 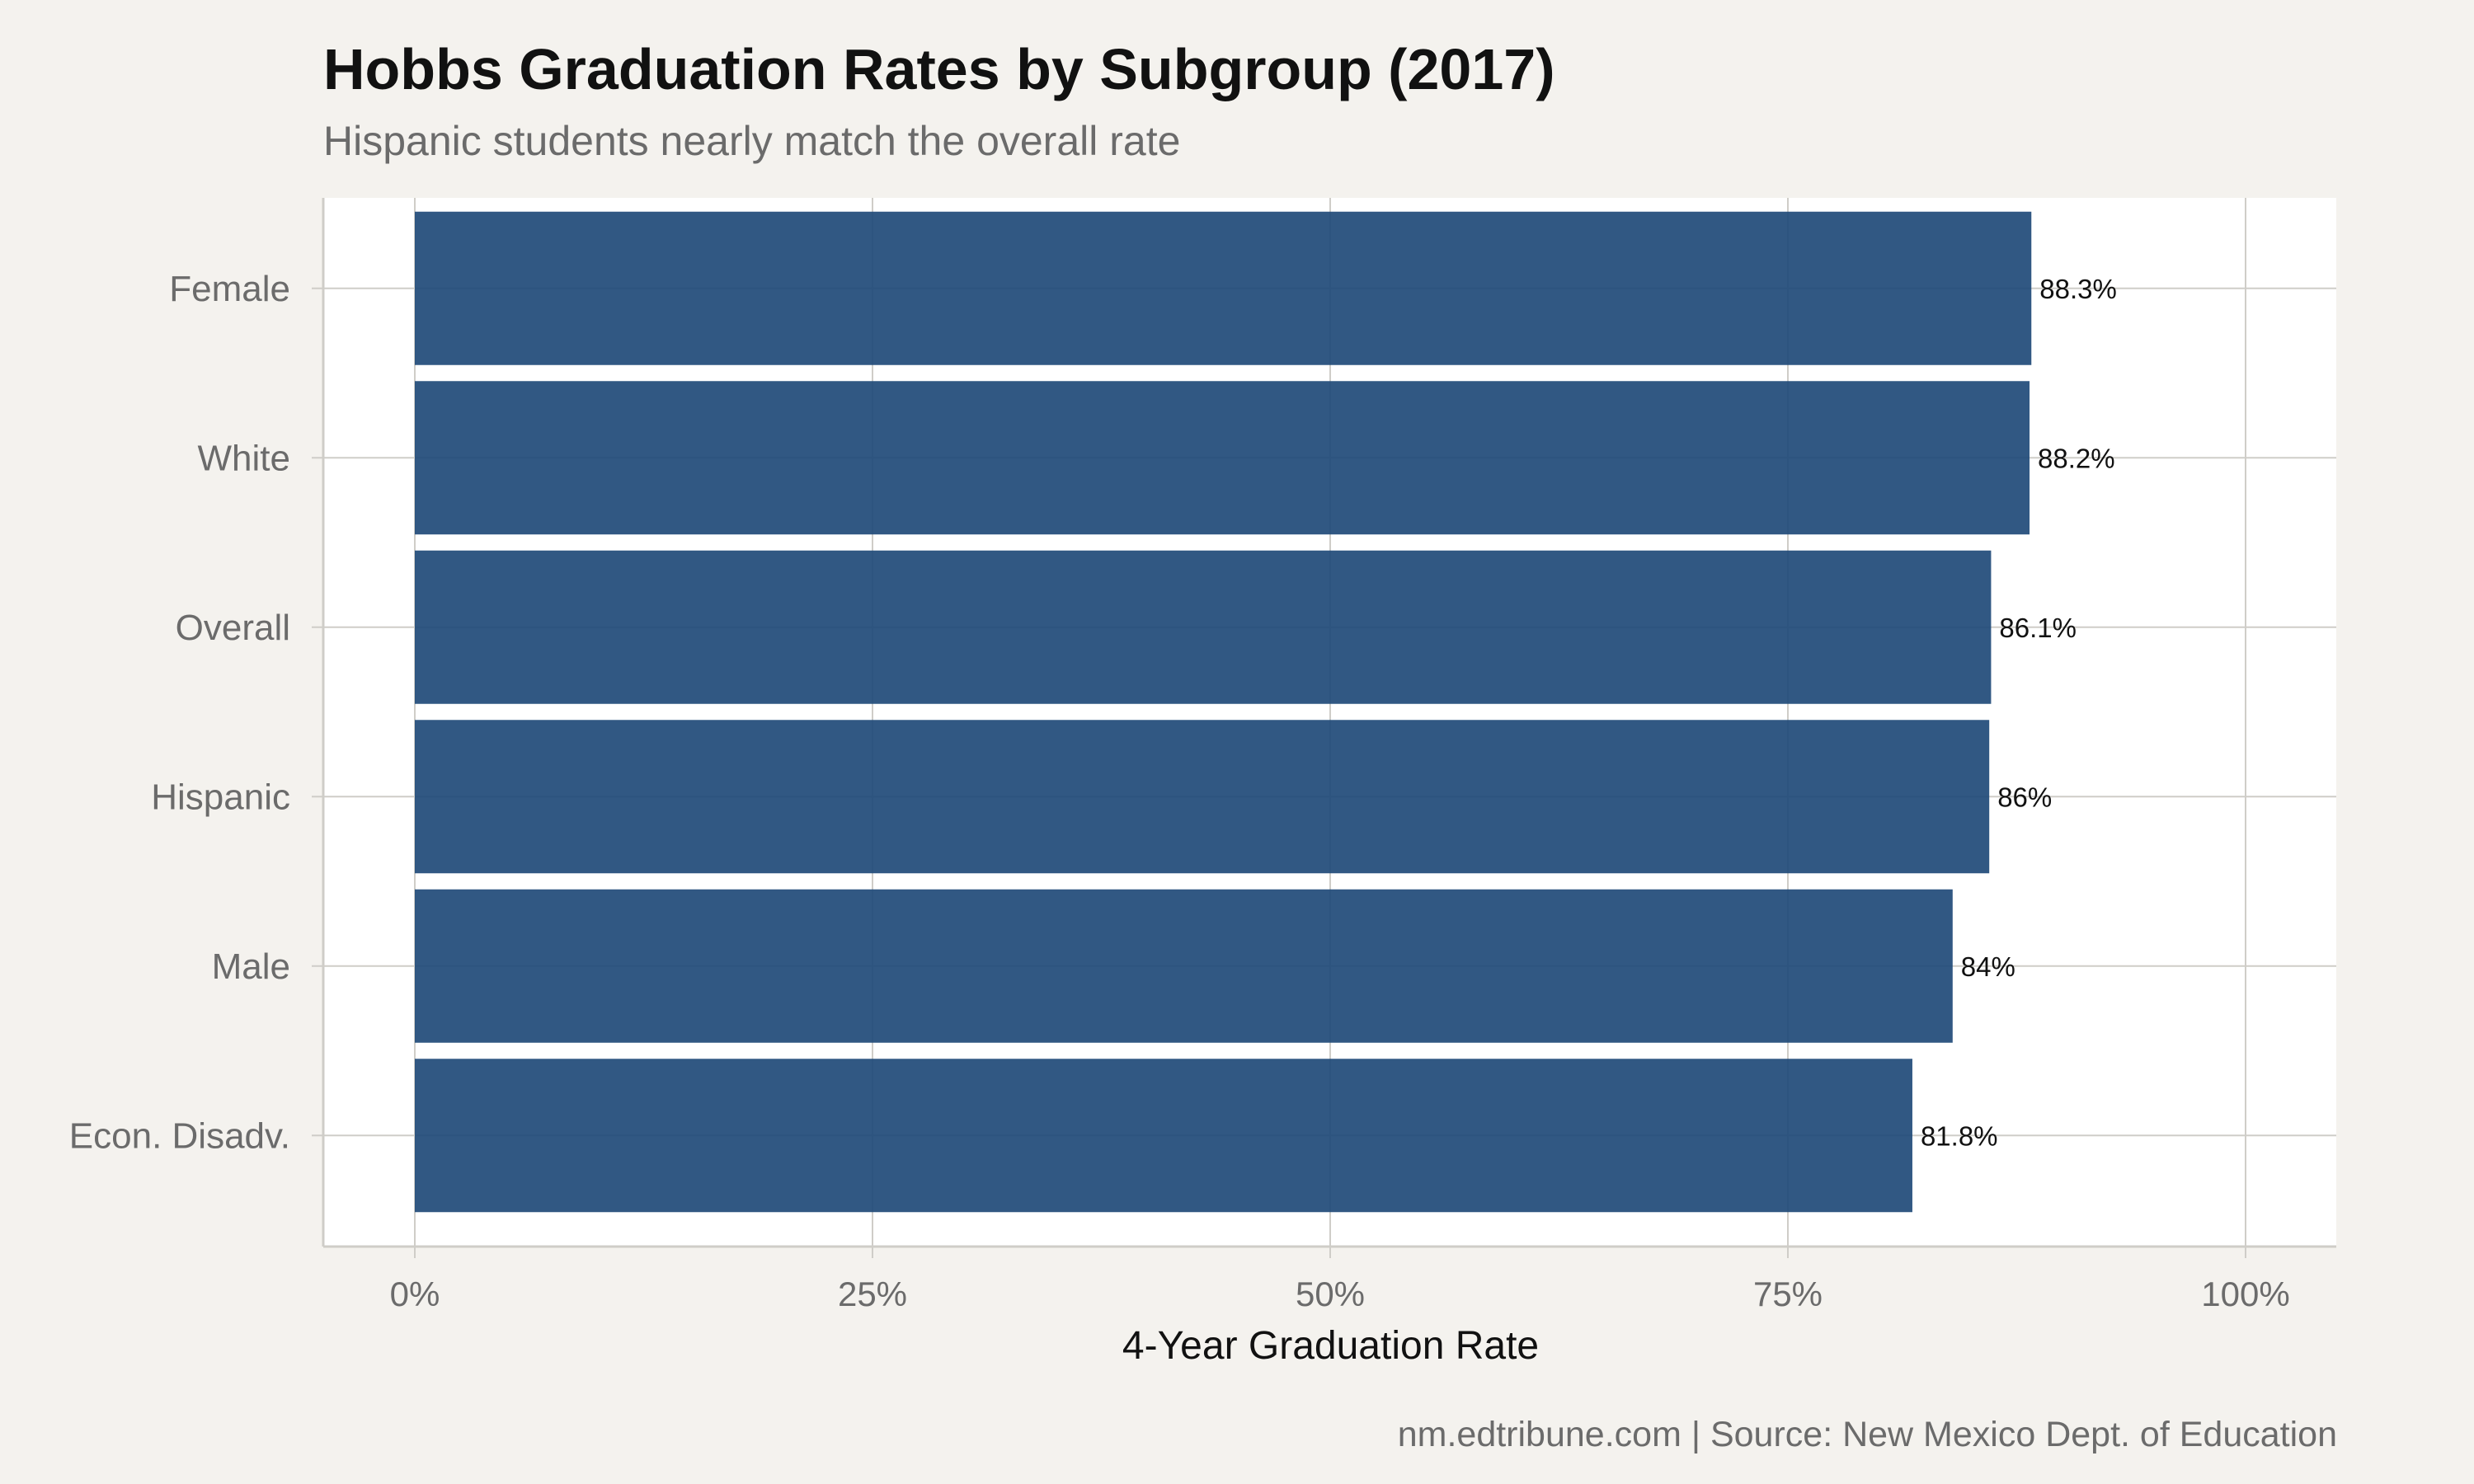 I want to click on data-labels: 88.3% 88.2% 86.1% 86% 84% 81.8%, so click(x=2019, y=713).